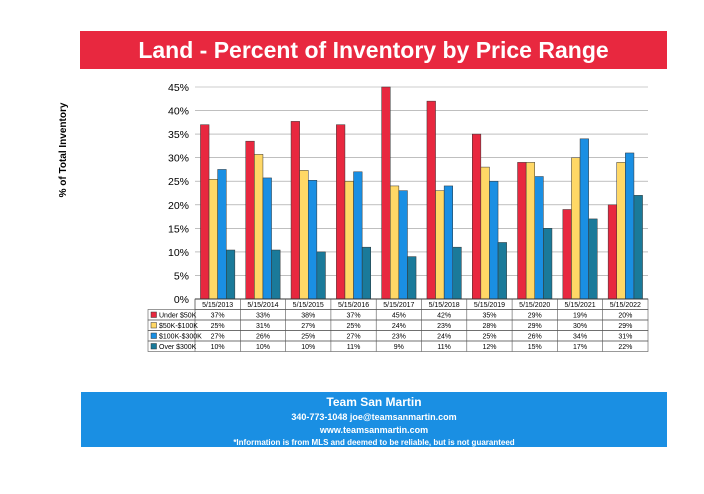 Image resolution: width=704 pixels, height=494 pixels. Describe the element at coordinates (262, 305) in the screenshot. I see `x-tick-label: 5/15/2014` at that location.